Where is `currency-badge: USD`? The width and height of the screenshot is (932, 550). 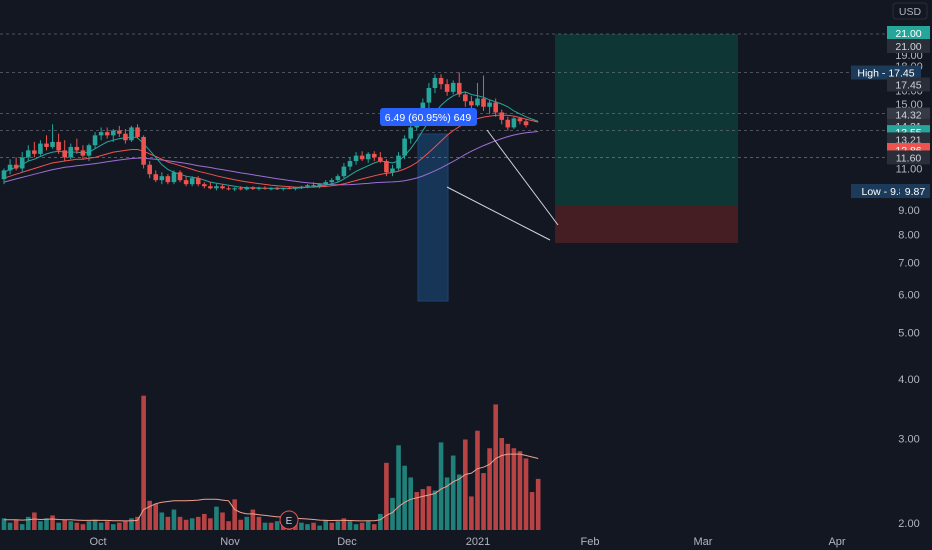 currency-badge: USD is located at coordinates (910, 11).